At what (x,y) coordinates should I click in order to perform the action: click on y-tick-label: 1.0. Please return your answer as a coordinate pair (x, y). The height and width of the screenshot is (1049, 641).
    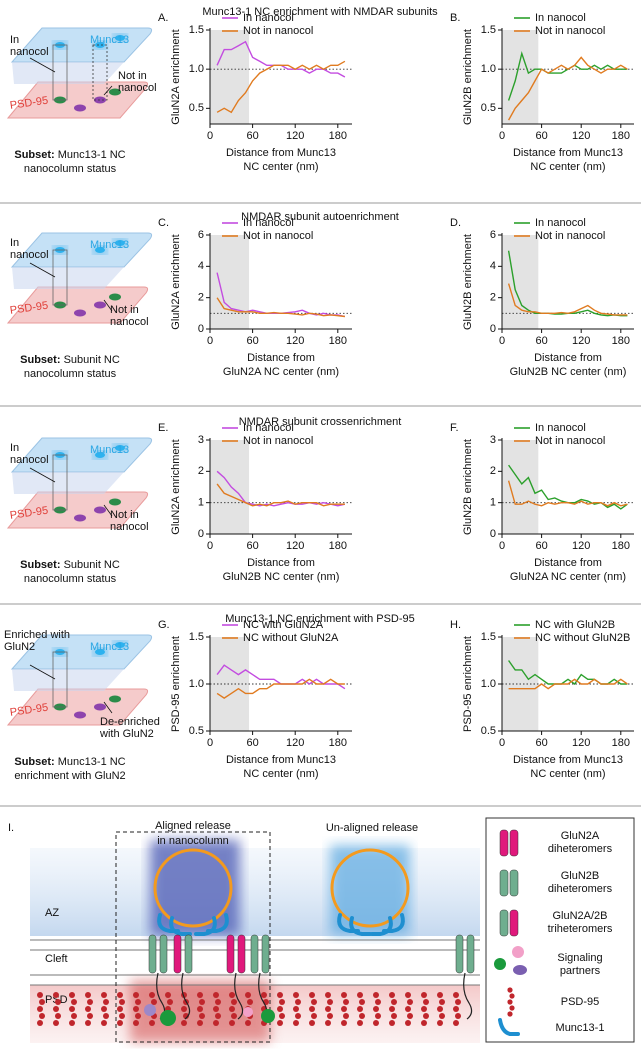
    Looking at the image, I should click on (196, 684).